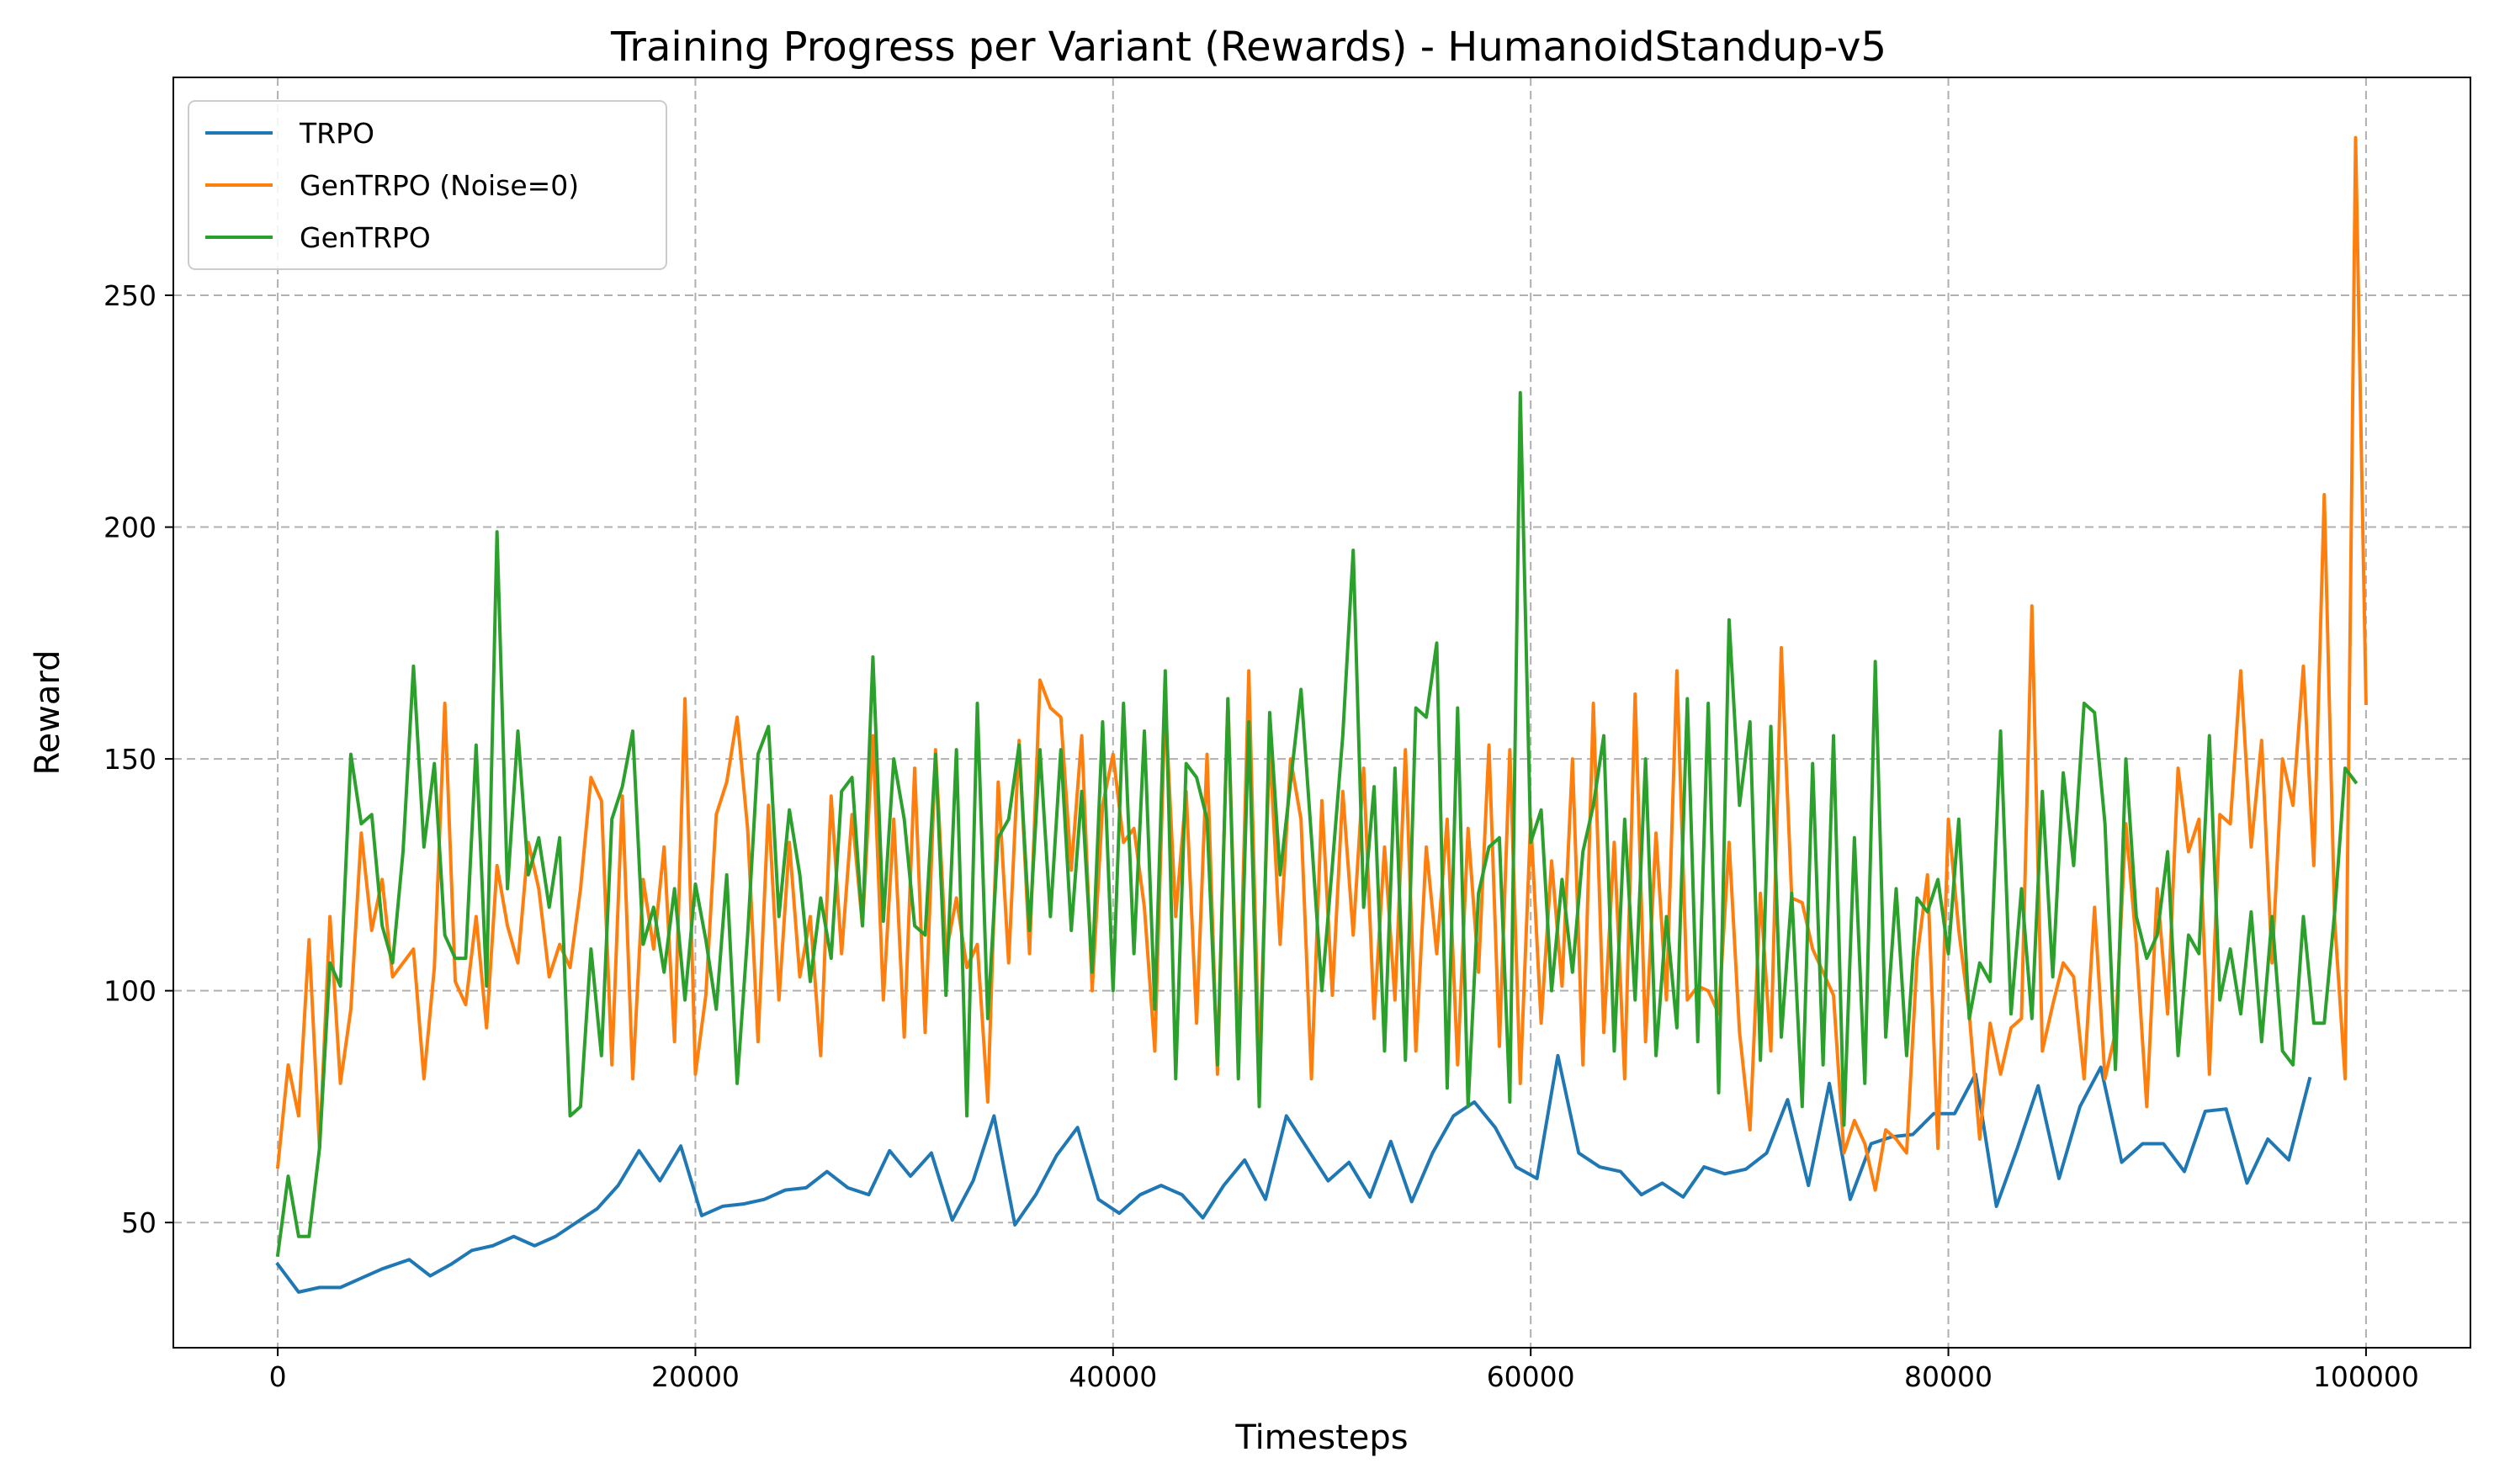 The image size is (2494, 1484). I want to click on y-tick-label: 50, so click(139, 1222).